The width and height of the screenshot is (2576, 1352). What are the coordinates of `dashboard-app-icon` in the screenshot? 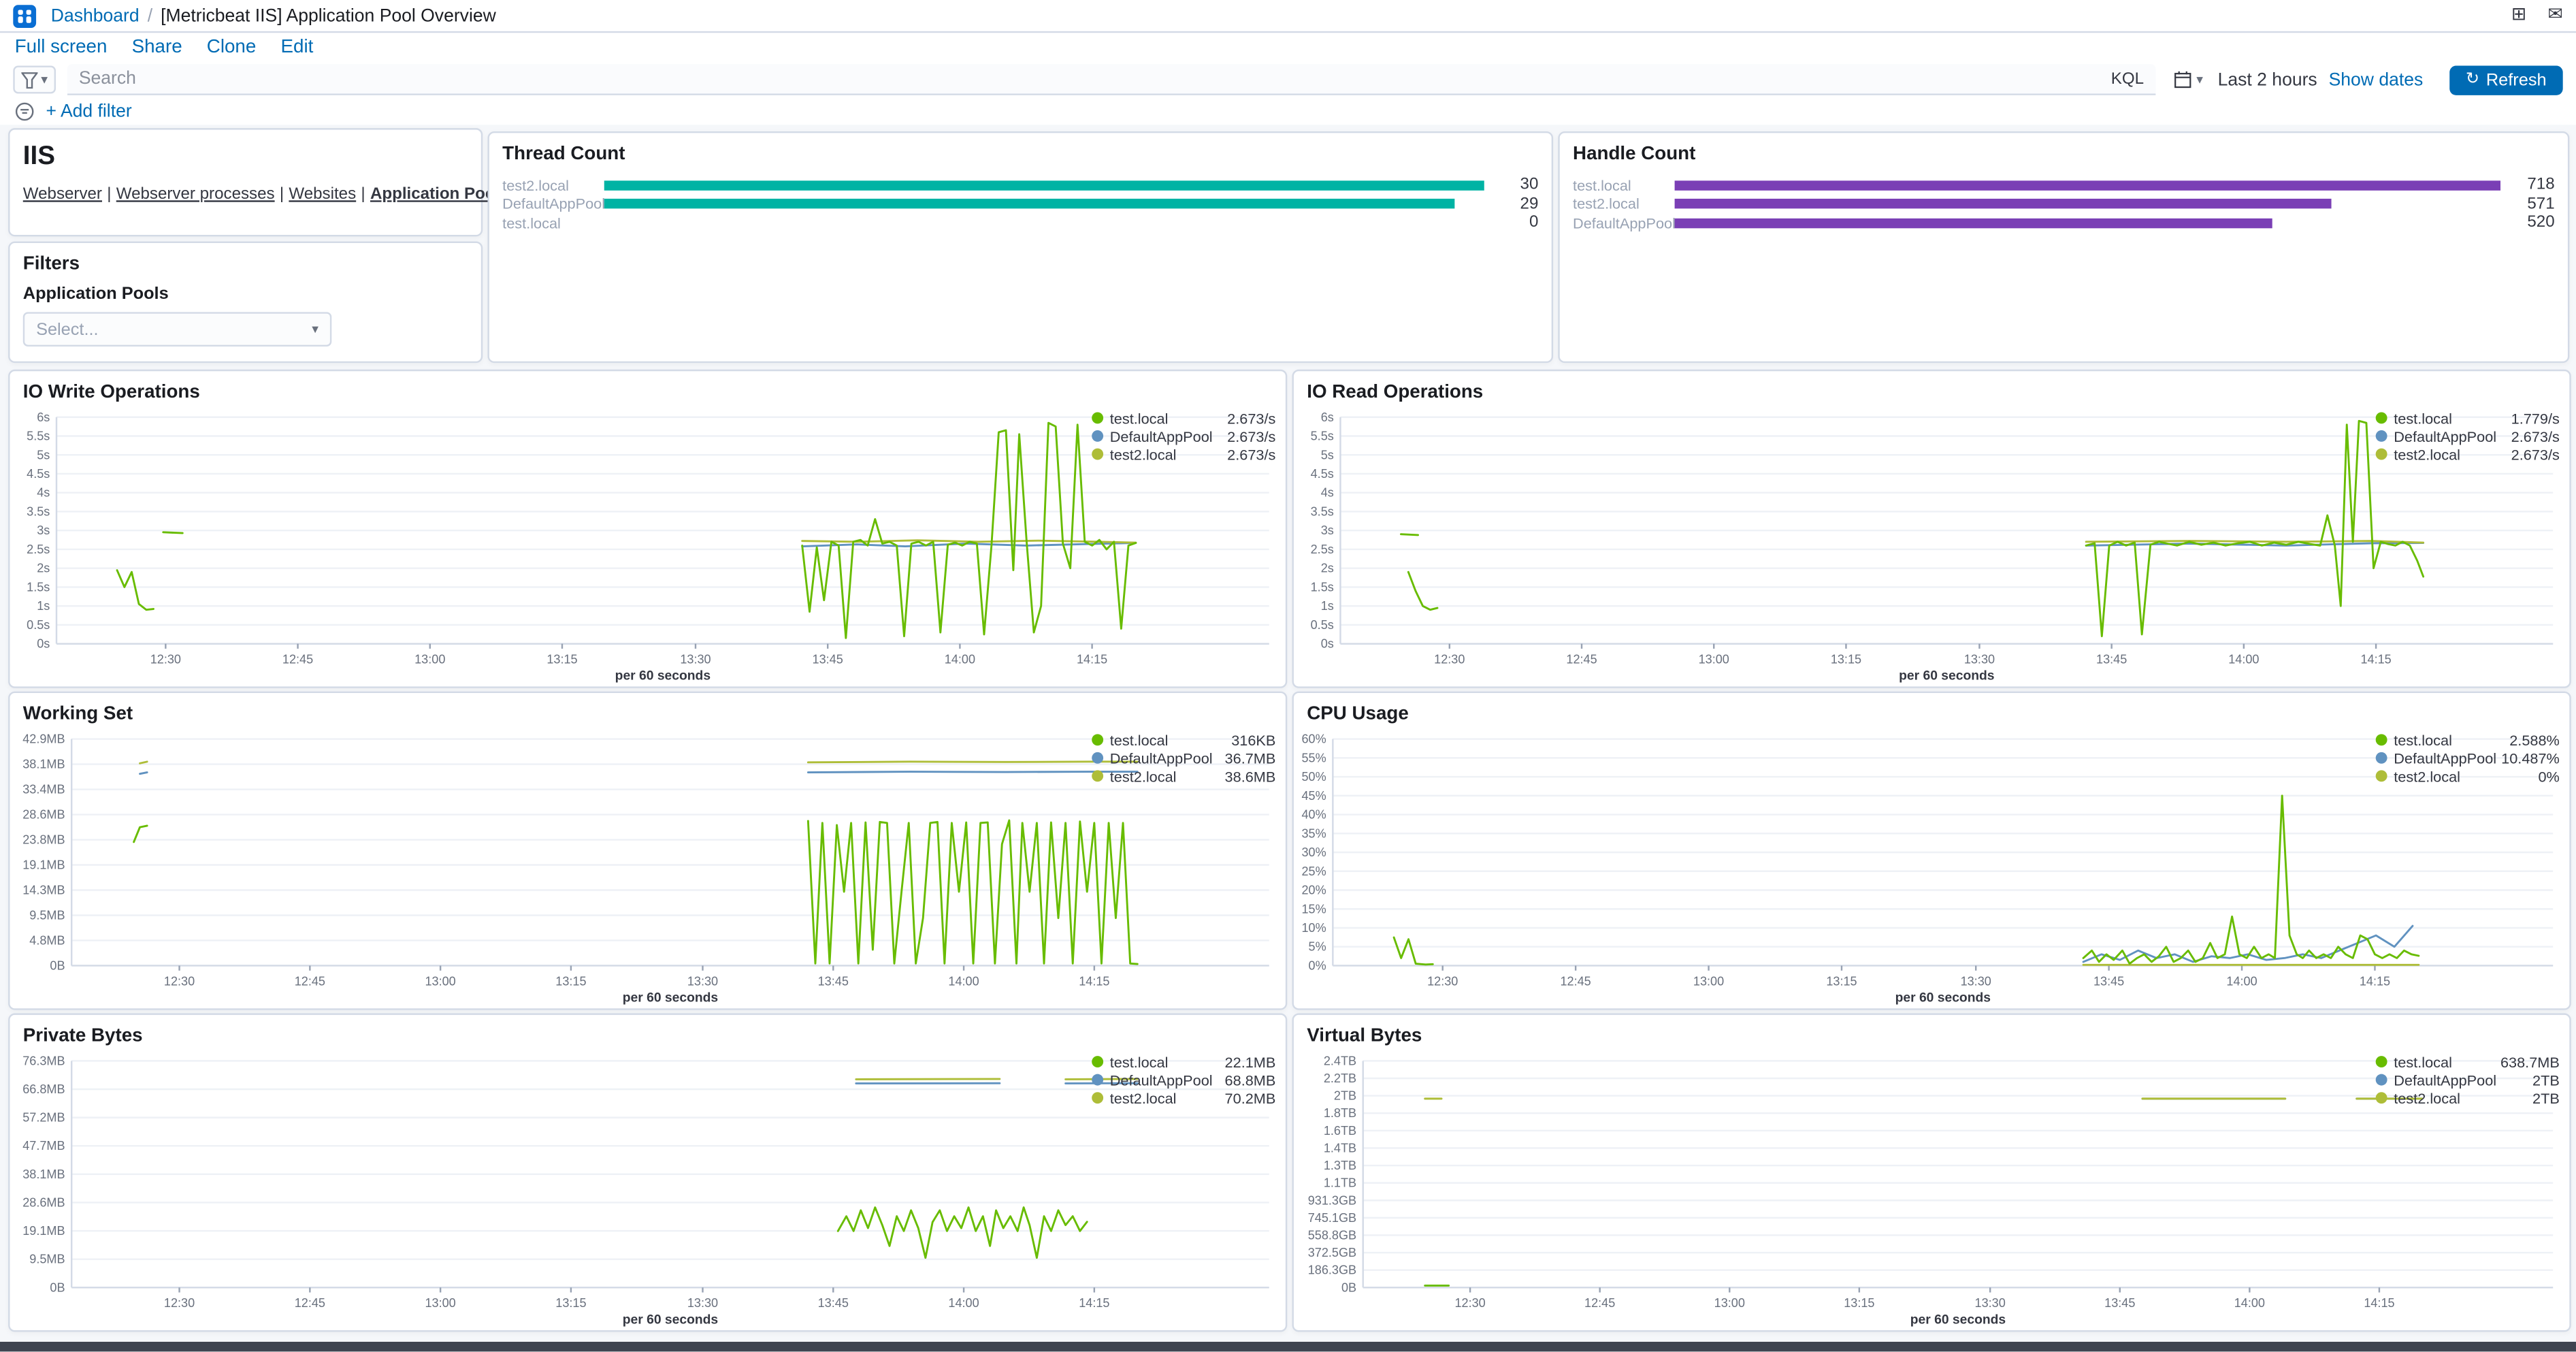 It's located at (25, 15).